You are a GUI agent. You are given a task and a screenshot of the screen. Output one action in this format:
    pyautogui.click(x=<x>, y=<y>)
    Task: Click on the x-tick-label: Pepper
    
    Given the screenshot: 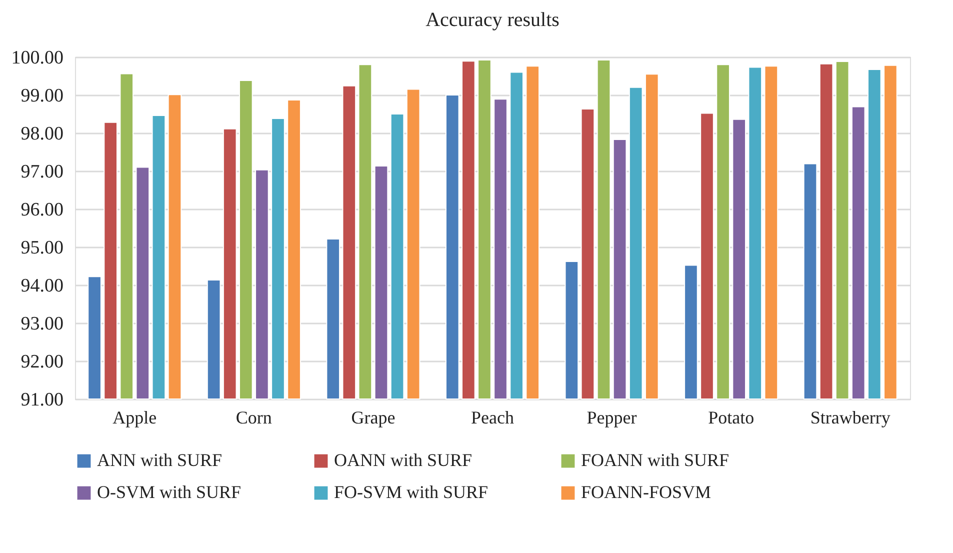 What is the action you would take?
    pyautogui.click(x=611, y=418)
    